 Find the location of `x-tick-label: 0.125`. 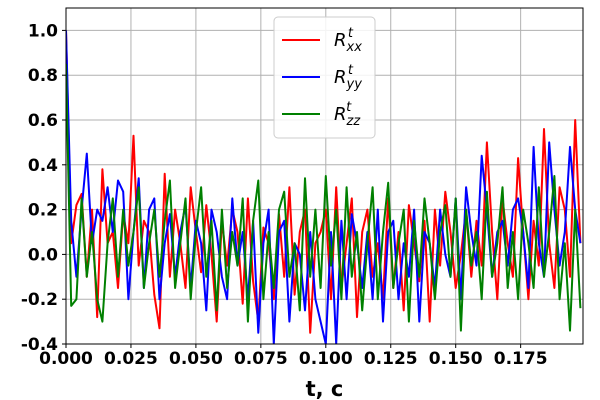

x-tick-label: 0.125 is located at coordinates (391, 359).